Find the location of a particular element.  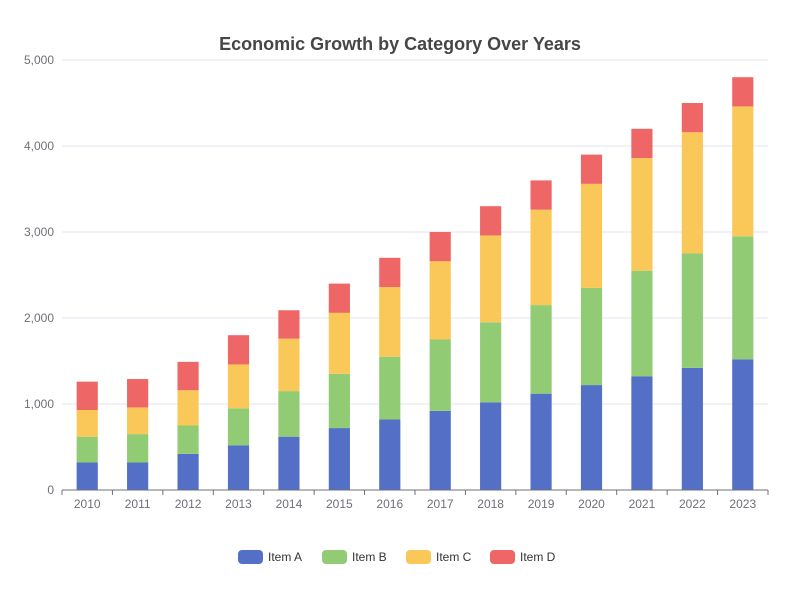

x-tick-label: 2011 is located at coordinates (138, 504).